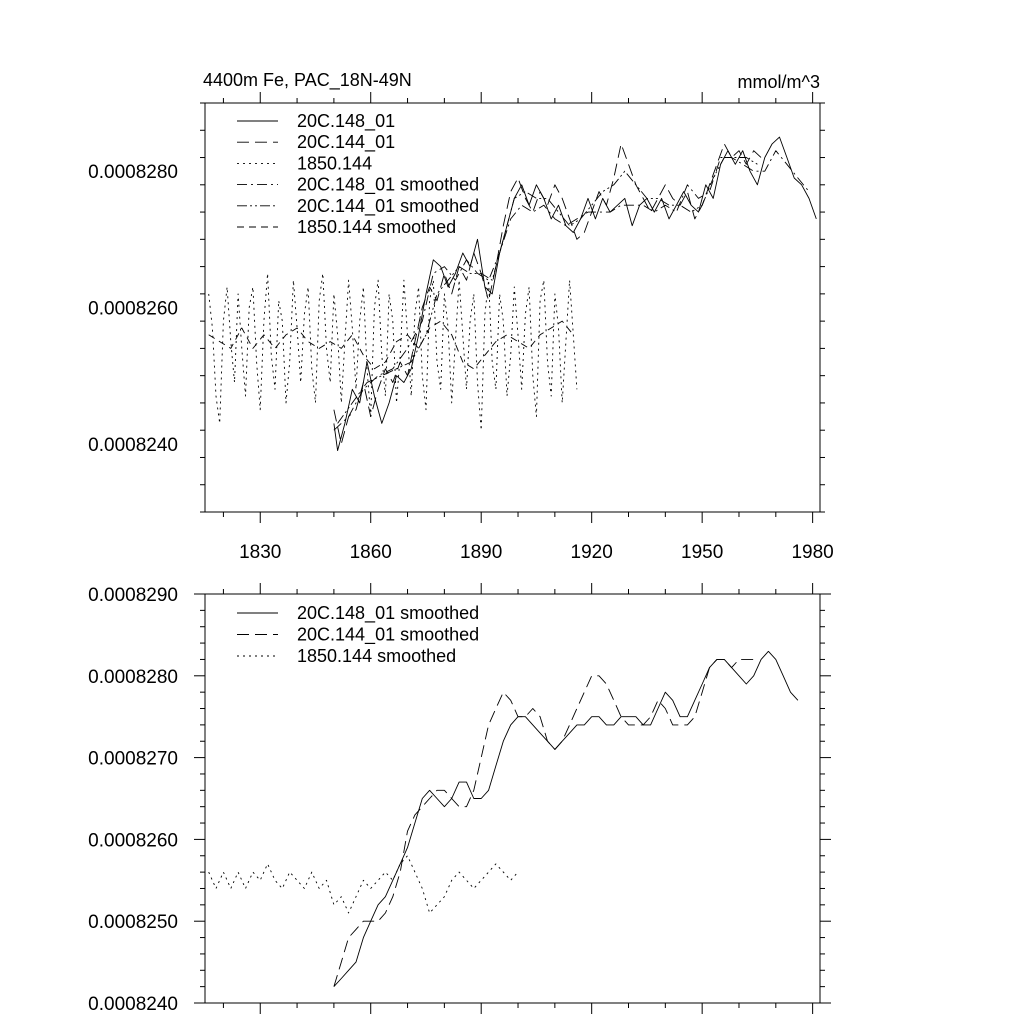  Describe the element at coordinates (133, 595) in the screenshot. I see `y-tick-label: 0.0008290` at that location.